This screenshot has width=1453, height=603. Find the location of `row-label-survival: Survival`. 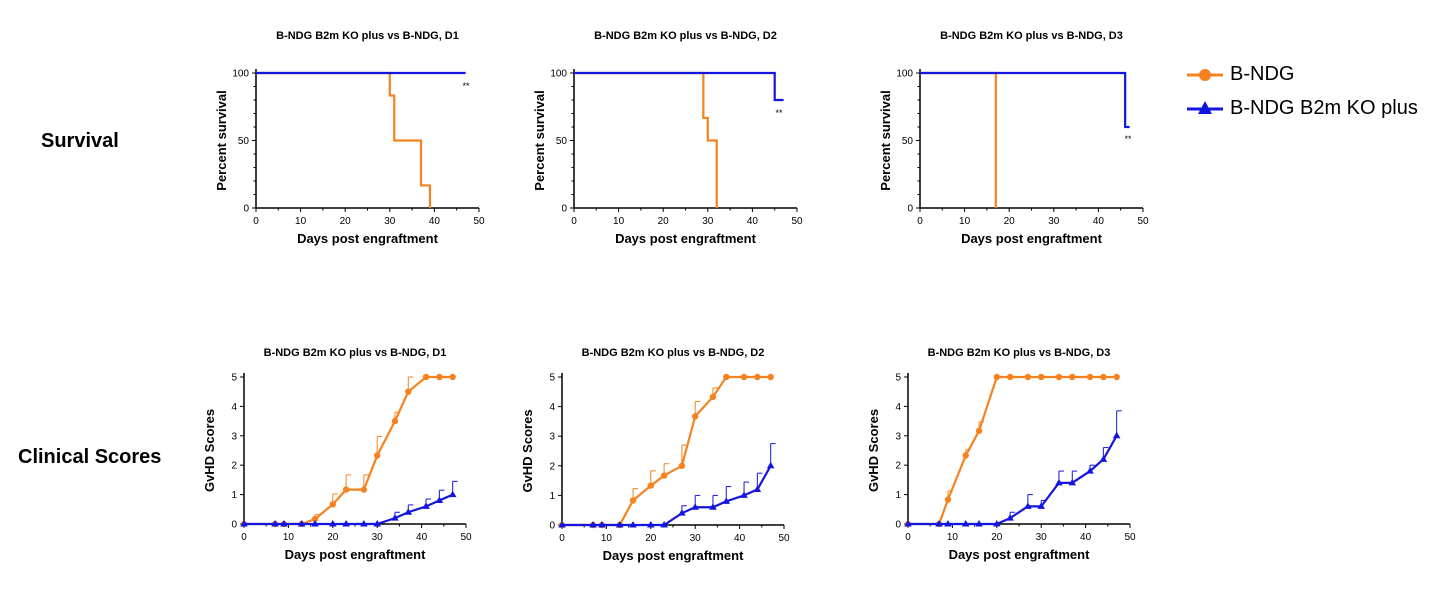

row-label-survival: Survival is located at coordinates (80, 141).